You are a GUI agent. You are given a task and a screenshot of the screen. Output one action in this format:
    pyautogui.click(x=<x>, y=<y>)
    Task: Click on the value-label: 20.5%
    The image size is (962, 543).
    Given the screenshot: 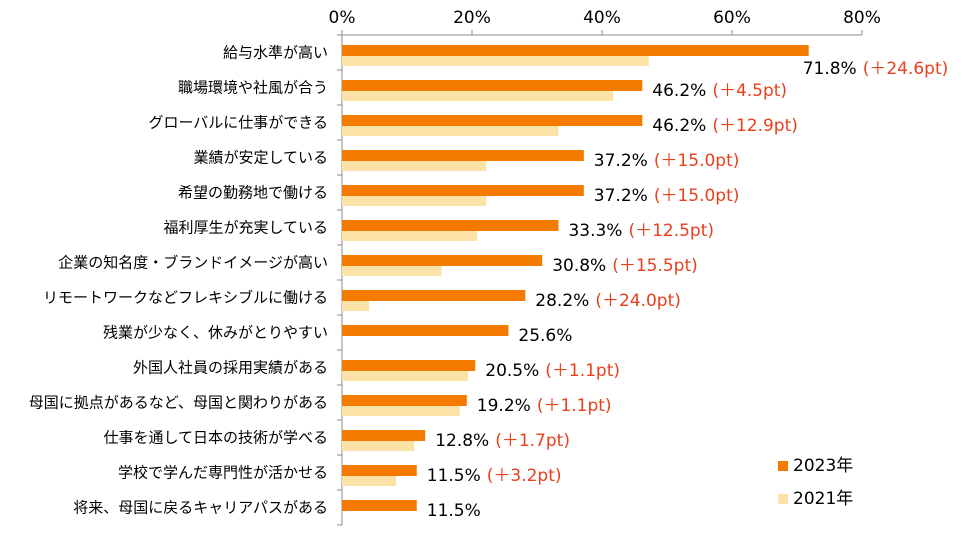 What is the action you would take?
    pyautogui.click(x=512, y=371)
    